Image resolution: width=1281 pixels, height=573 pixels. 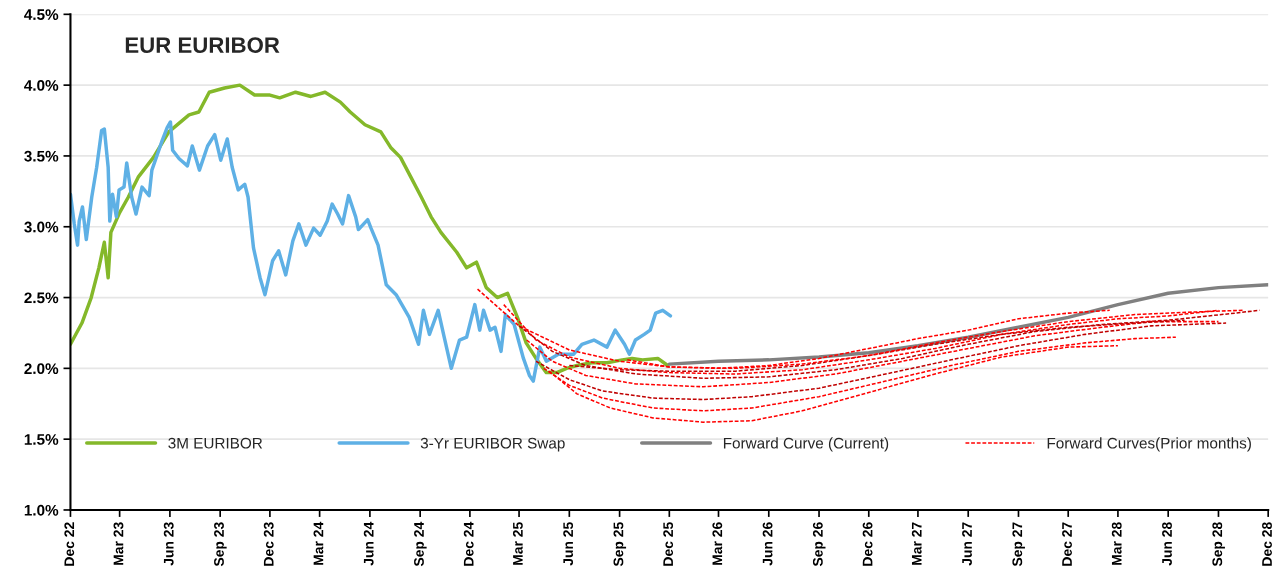 What do you see at coordinates (468, 543) in the screenshot?
I see `x-tick-label: Dec 24` at bounding box center [468, 543].